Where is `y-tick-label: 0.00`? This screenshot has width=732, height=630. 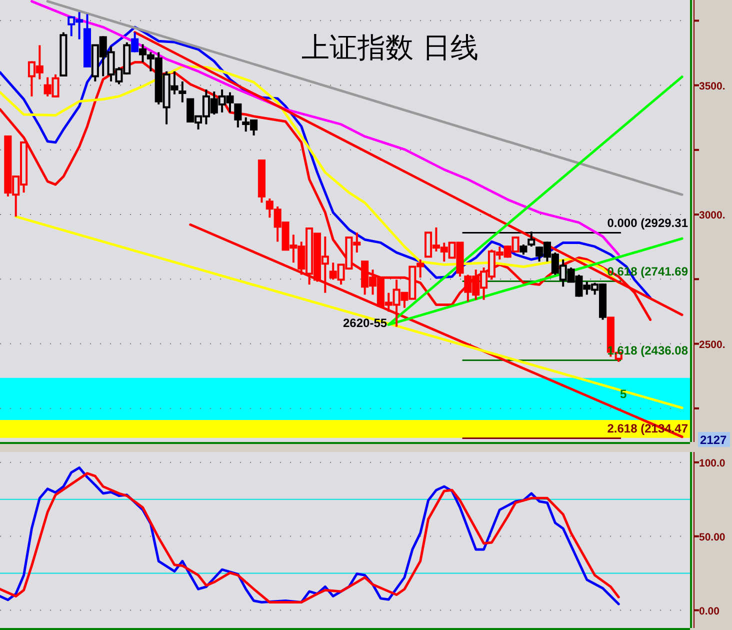
y-tick-label: 0.00 is located at coordinates (709, 611).